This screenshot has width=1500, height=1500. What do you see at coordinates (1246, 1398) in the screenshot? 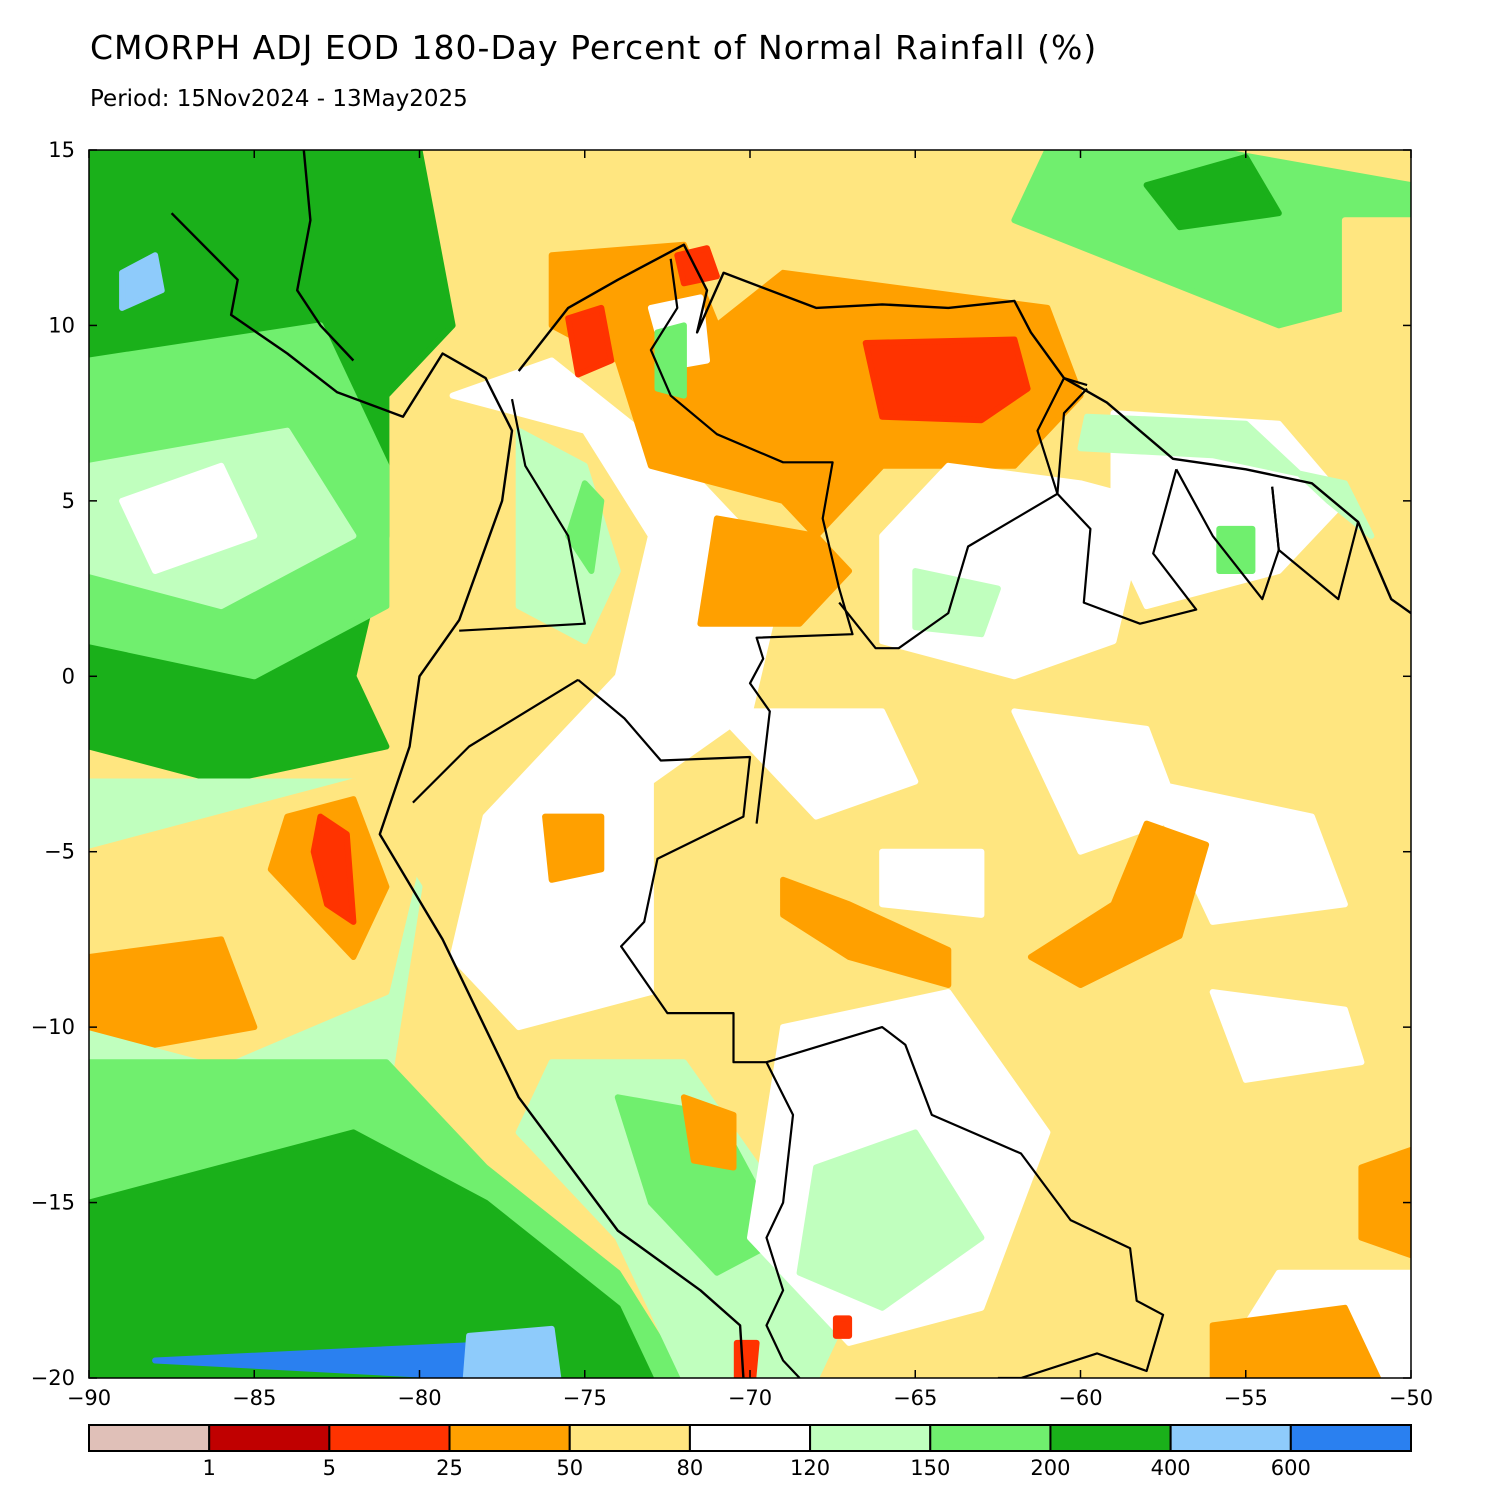
I see `x-tick-label: −55` at bounding box center [1246, 1398].